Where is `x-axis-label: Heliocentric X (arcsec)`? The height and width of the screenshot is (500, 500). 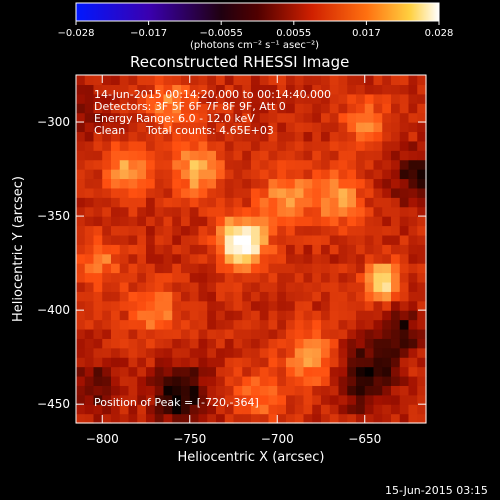
x-axis-label: Heliocentric X (arcsec) is located at coordinates (251, 457).